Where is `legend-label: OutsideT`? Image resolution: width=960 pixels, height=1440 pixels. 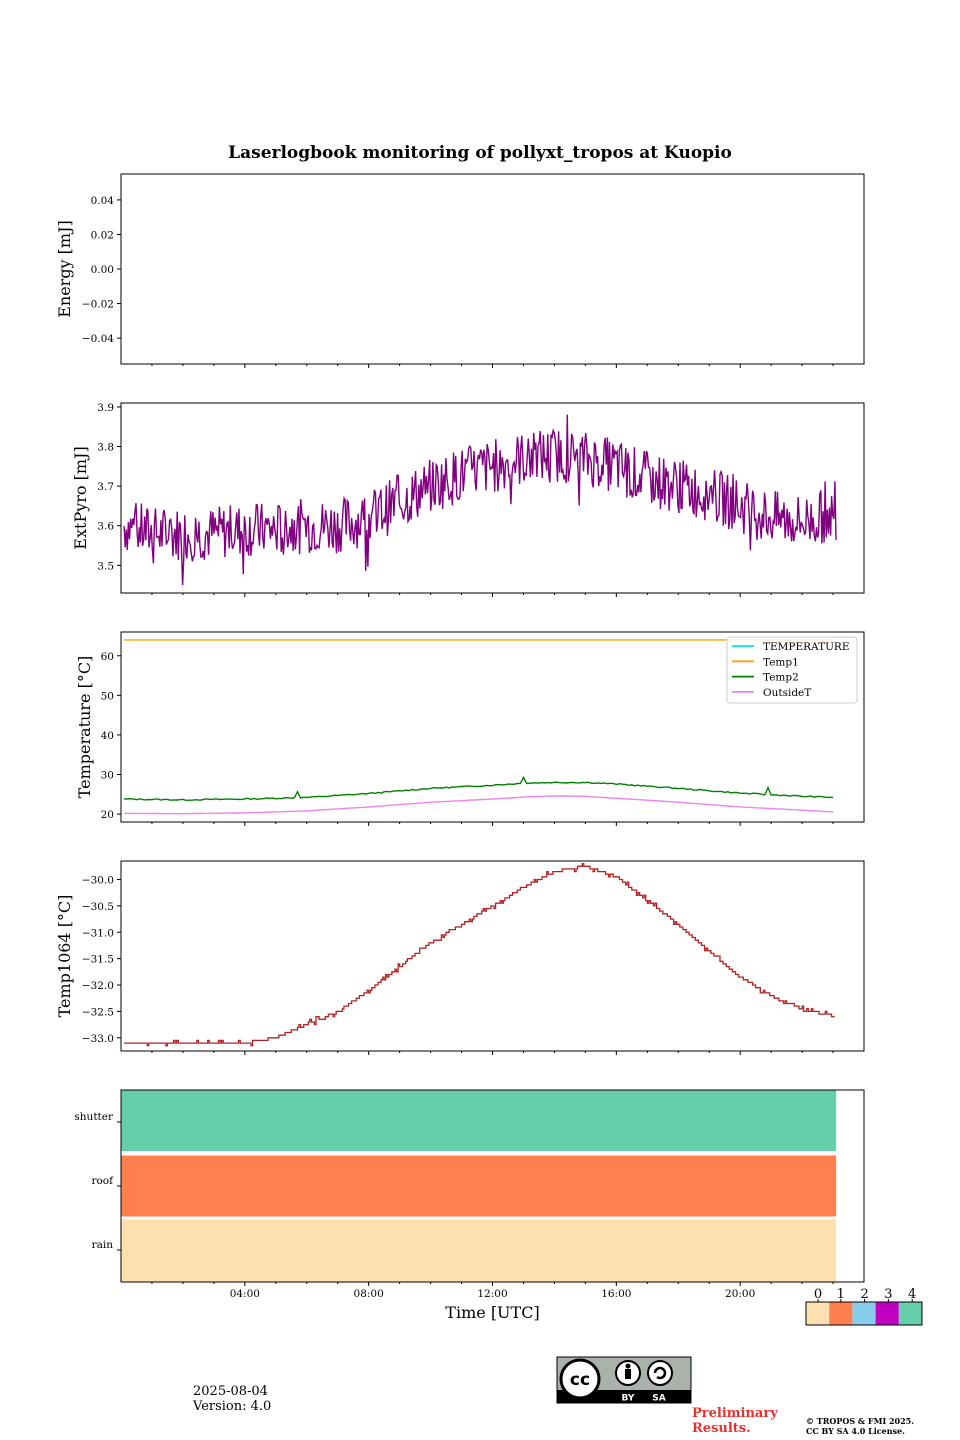
legend-label: OutsideT is located at coordinates (787, 693).